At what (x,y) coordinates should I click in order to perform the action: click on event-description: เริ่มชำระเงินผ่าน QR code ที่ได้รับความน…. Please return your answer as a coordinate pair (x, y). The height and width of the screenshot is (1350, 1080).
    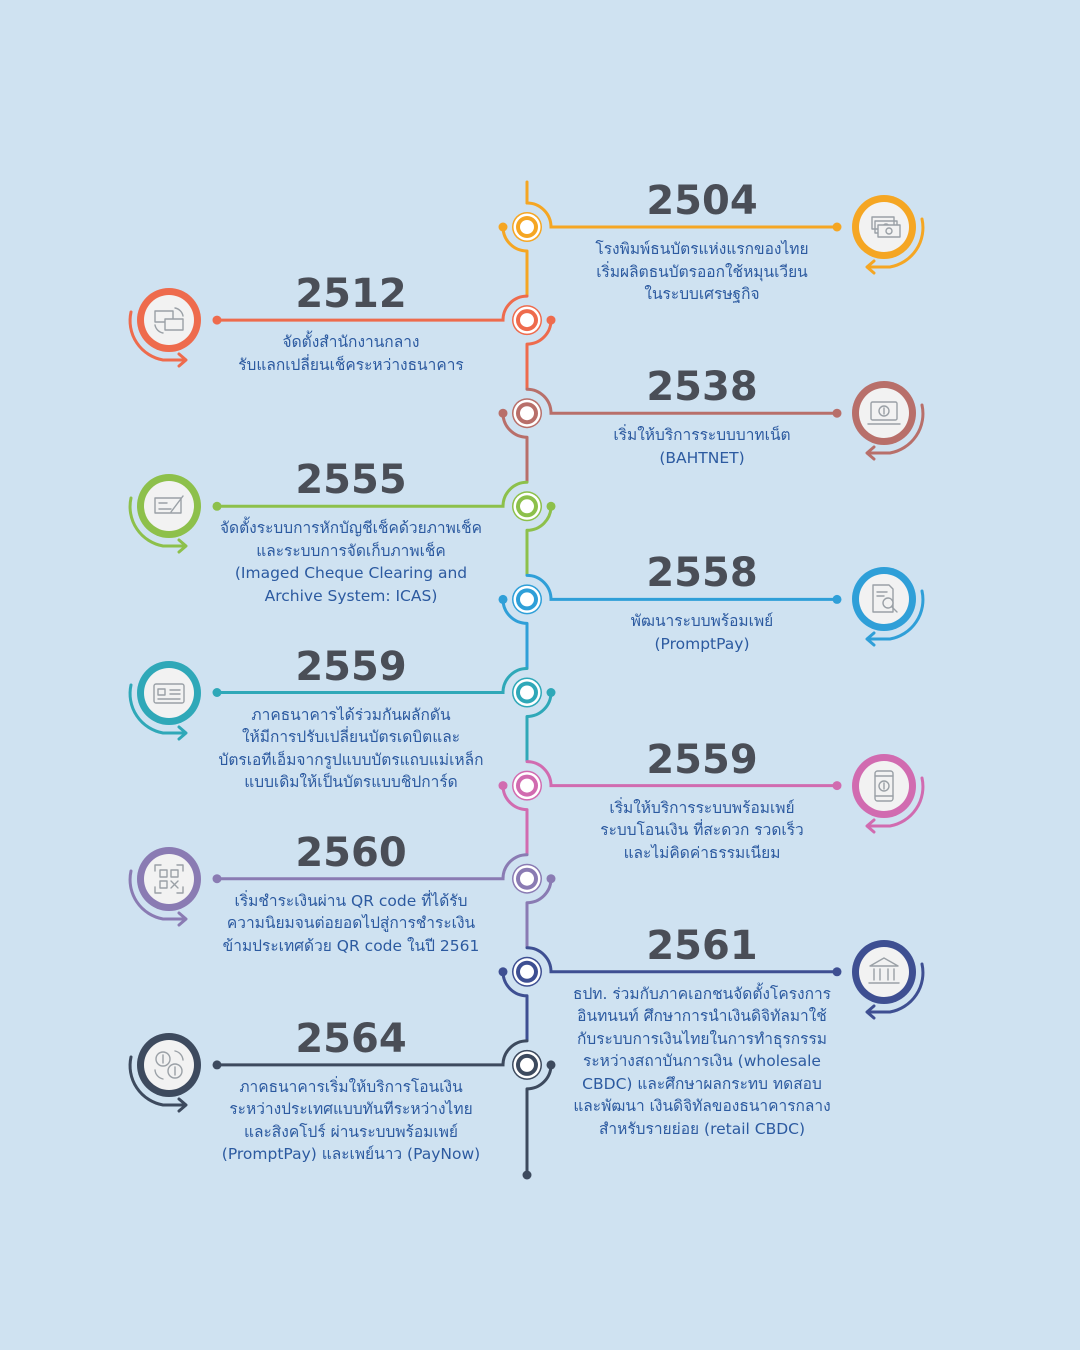
    Looking at the image, I should click on (351, 924).